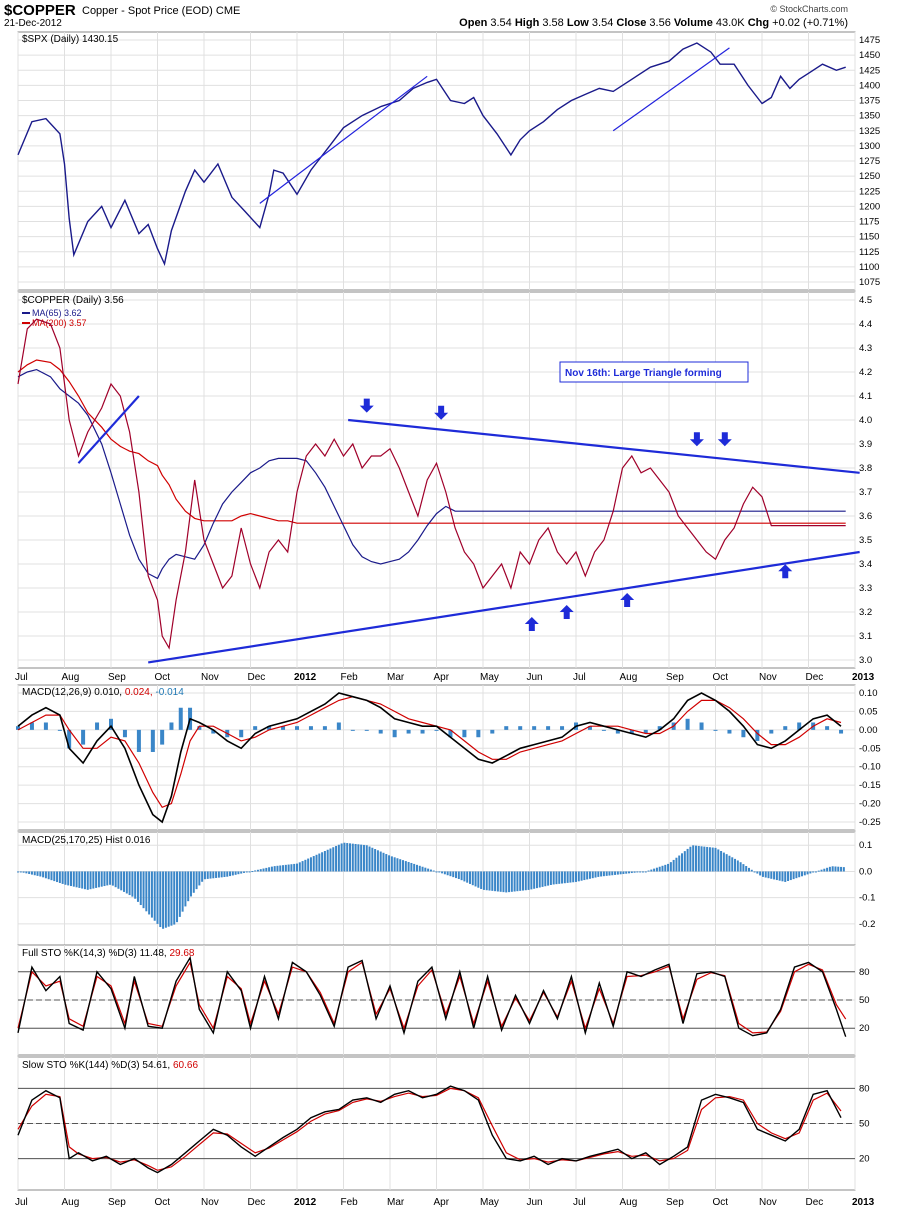 This screenshot has height=1207, width=900. Describe the element at coordinates (865, 612) in the screenshot. I see `copper-y-tick-label: 3.2` at that location.